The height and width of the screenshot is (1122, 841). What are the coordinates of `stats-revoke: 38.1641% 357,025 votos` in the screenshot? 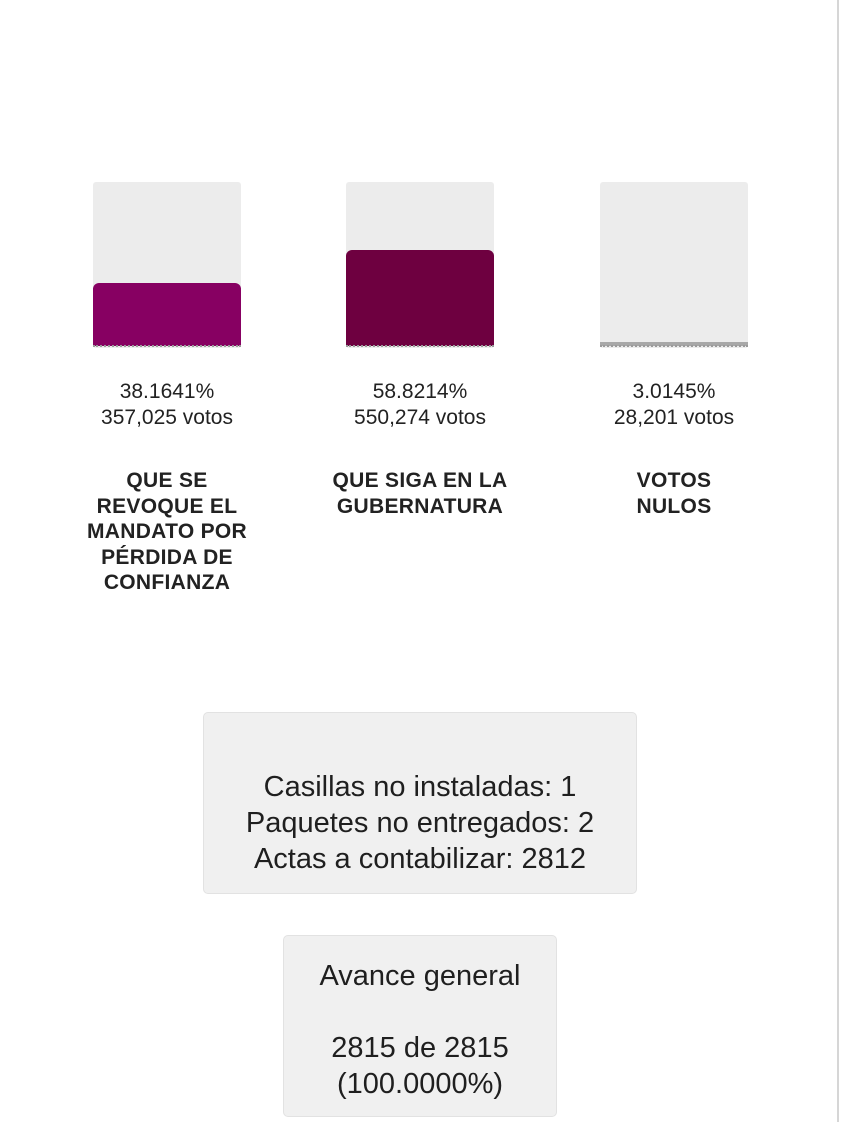 It's located at (167, 405).